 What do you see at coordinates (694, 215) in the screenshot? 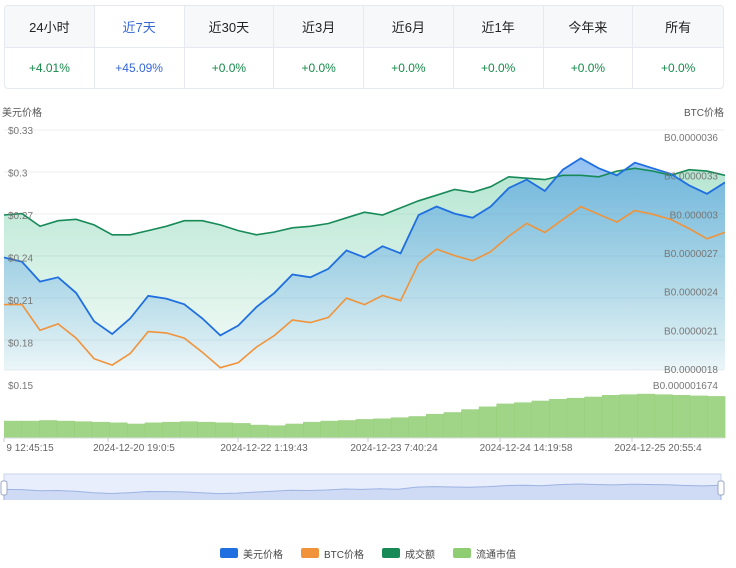
I see `y-tick-right: B0.000003` at bounding box center [694, 215].